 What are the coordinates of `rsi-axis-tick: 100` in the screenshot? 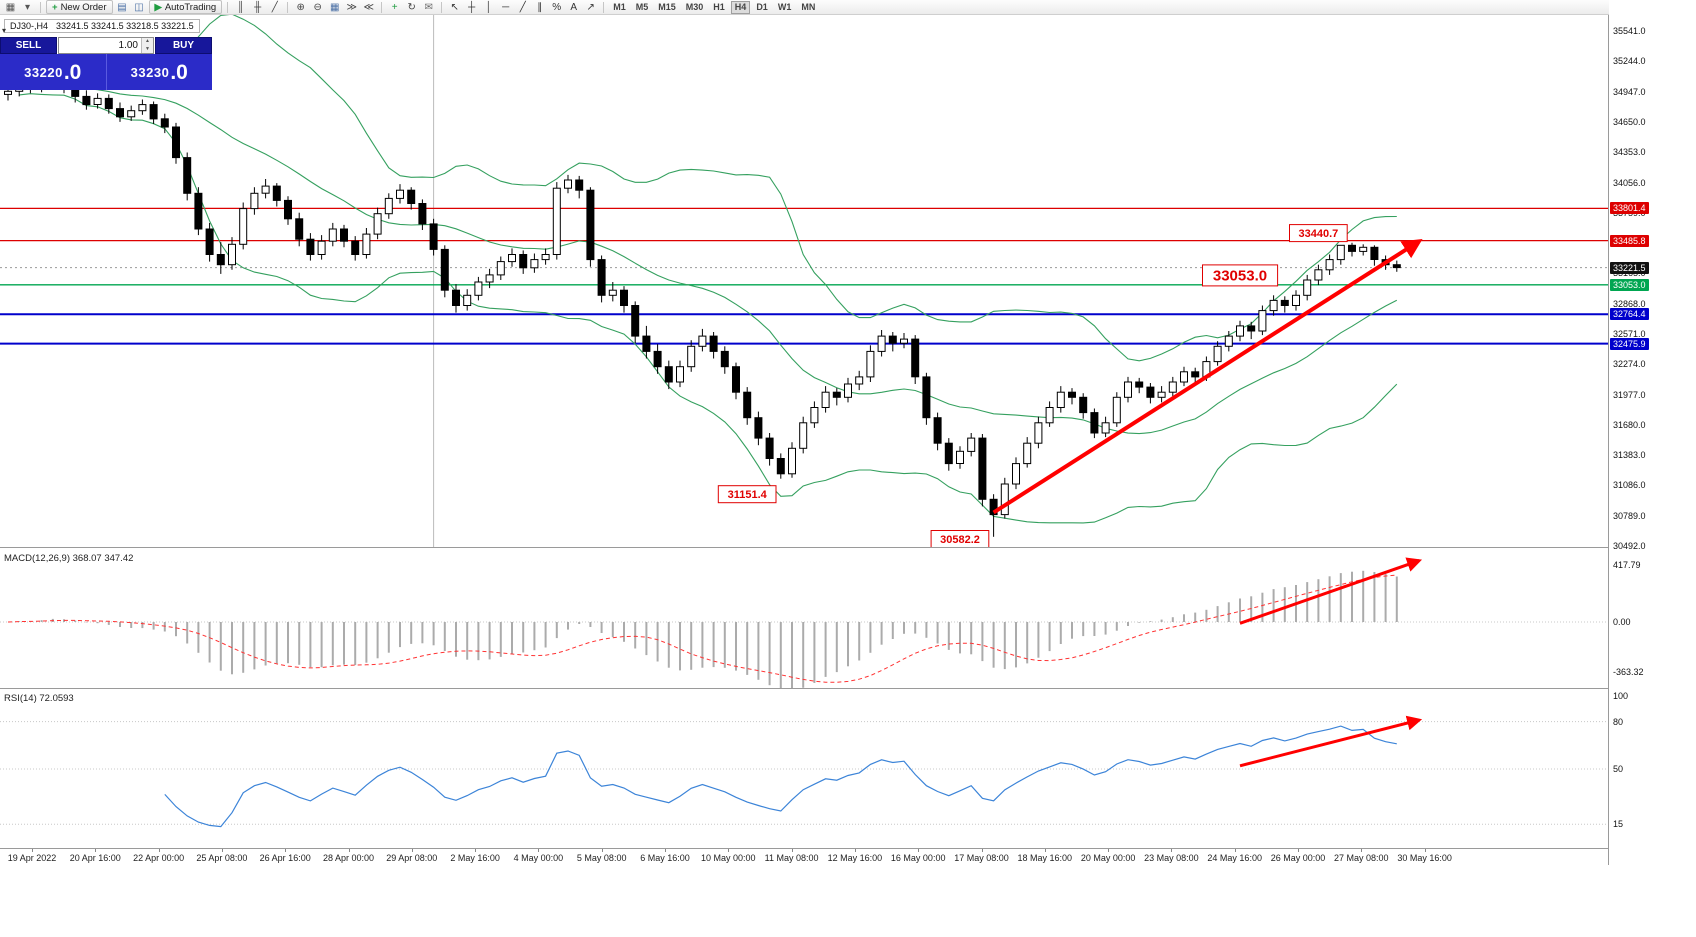 It's located at (1621, 696).